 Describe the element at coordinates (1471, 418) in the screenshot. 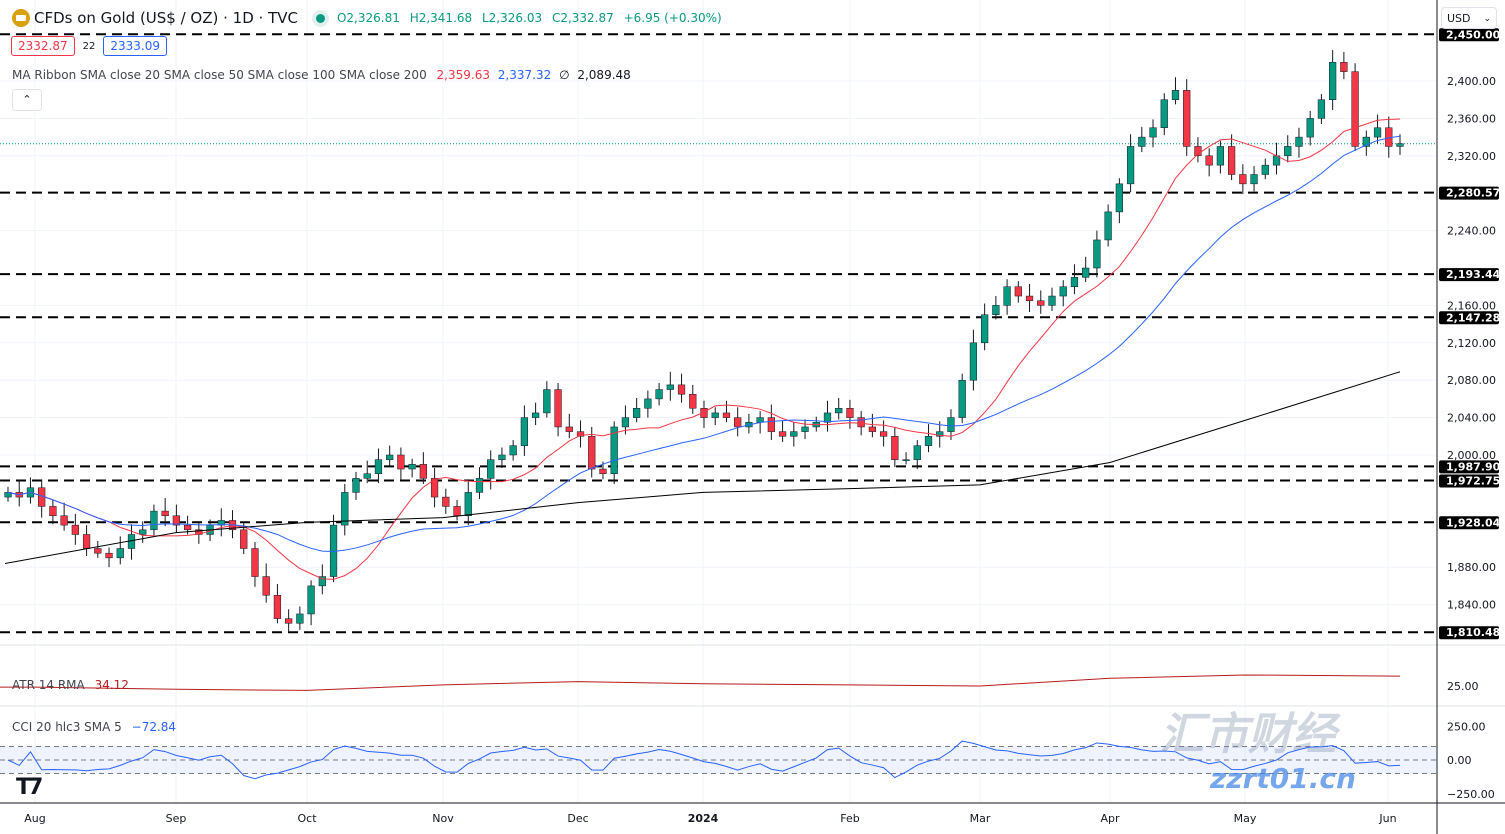

I see `y-tick-label: 2,040.00` at that location.